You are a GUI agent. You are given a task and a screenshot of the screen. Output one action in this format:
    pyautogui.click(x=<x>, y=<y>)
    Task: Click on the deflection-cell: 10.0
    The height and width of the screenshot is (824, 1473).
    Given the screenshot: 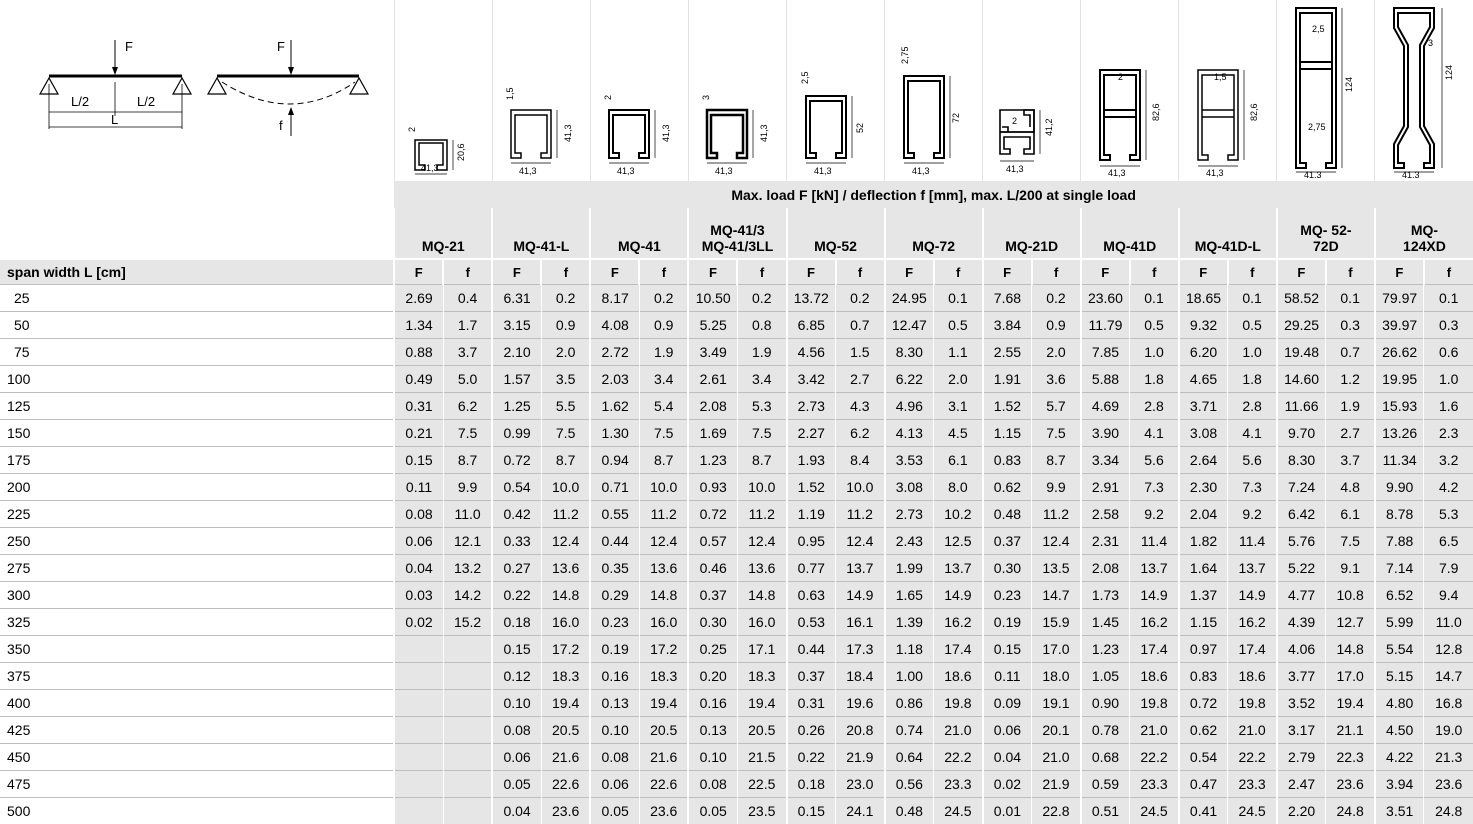 What is the action you would take?
    pyautogui.click(x=663, y=487)
    